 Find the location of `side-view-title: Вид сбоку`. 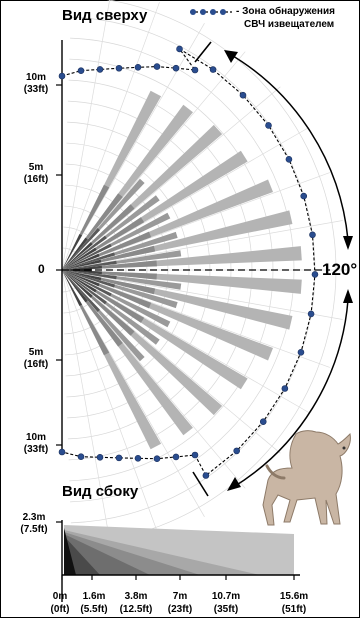

side-view-title: Вид сбоку is located at coordinates (100, 491).